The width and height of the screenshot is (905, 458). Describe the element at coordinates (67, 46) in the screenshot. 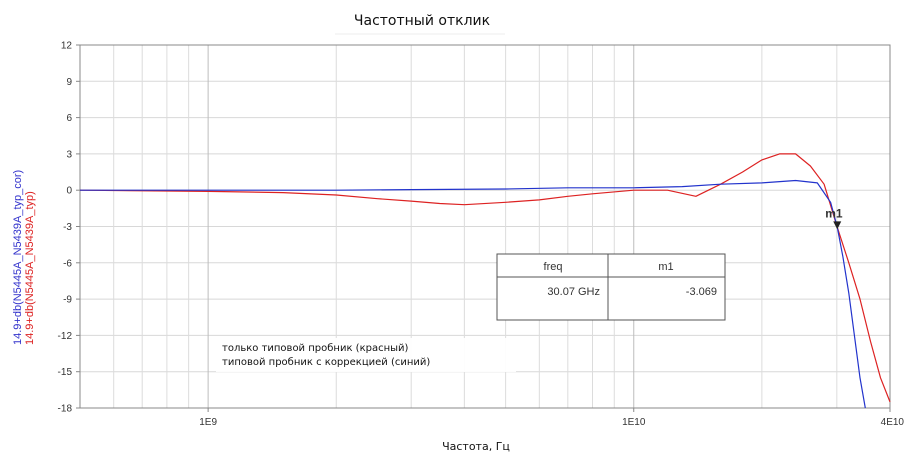

I see `y-tick-label: 12` at that location.